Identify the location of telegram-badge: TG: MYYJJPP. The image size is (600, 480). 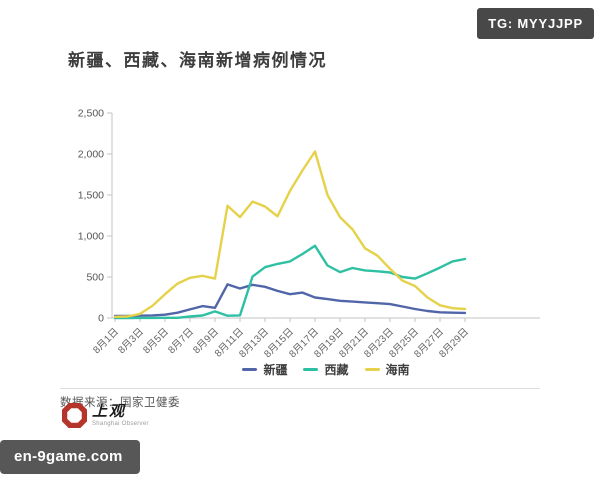
(535, 23).